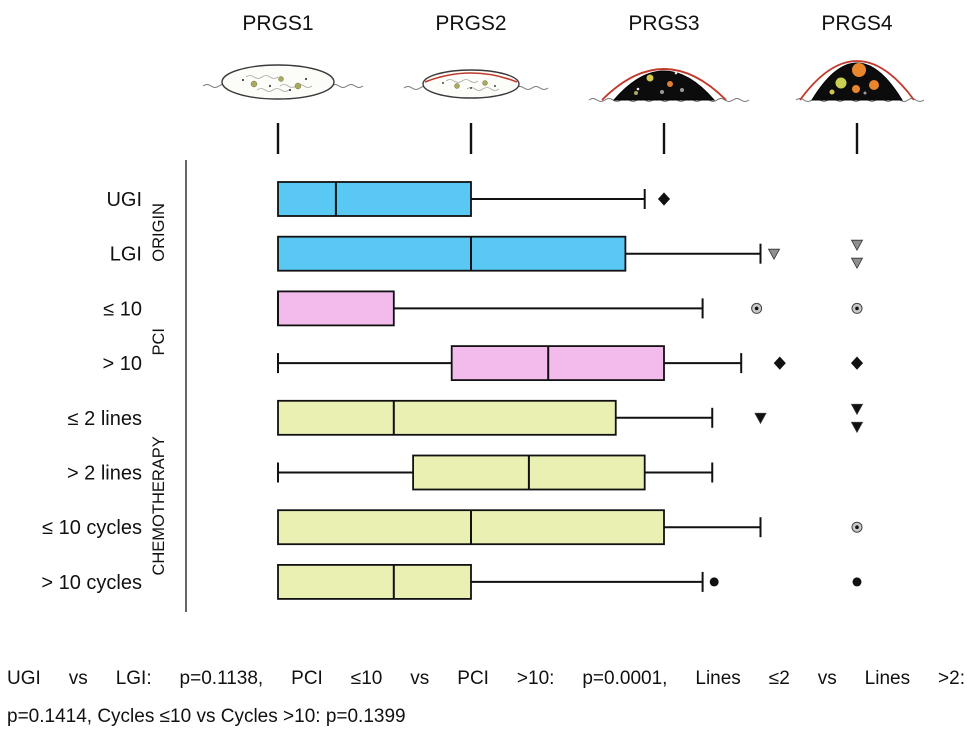  What do you see at coordinates (663, 23) in the screenshot?
I see `column-header-prgs3: PRGS3` at bounding box center [663, 23].